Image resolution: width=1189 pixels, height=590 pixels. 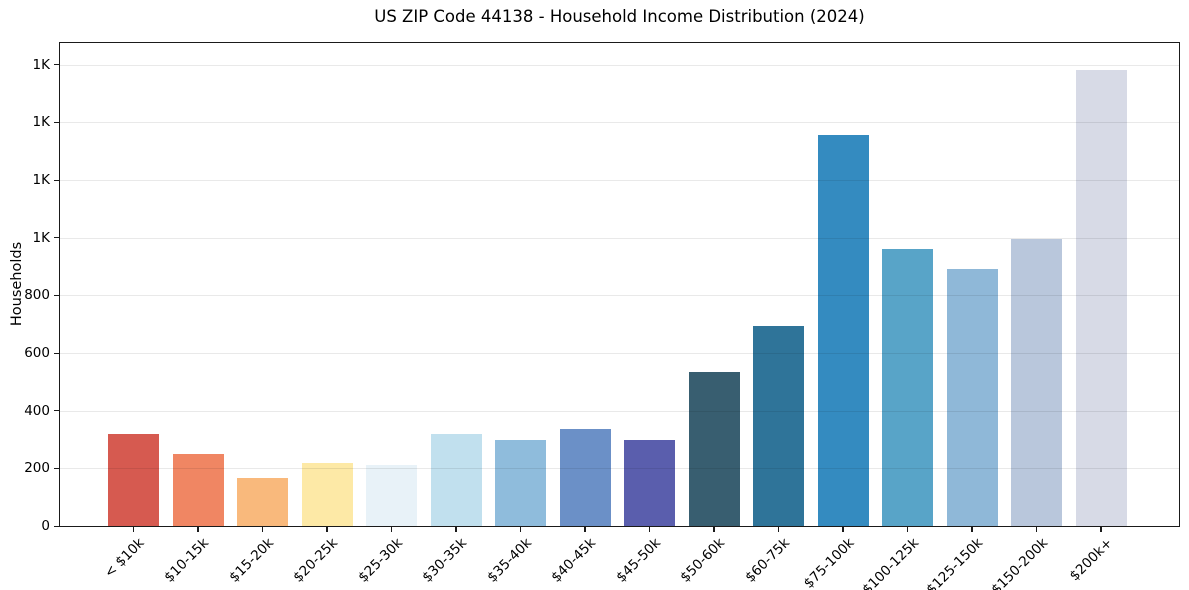 What do you see at coordinates (17, 284) in the screenshot?
I see `y-axis-label: Households` at bounding box center [17, 284].